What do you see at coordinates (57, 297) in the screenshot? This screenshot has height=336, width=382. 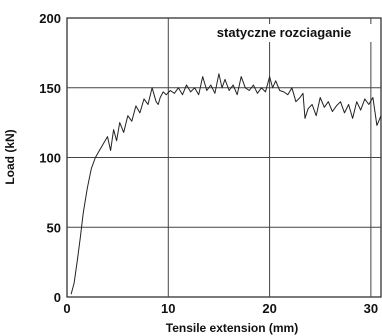 I see `y-tick-label: 0` at bounding box center [57, 297].